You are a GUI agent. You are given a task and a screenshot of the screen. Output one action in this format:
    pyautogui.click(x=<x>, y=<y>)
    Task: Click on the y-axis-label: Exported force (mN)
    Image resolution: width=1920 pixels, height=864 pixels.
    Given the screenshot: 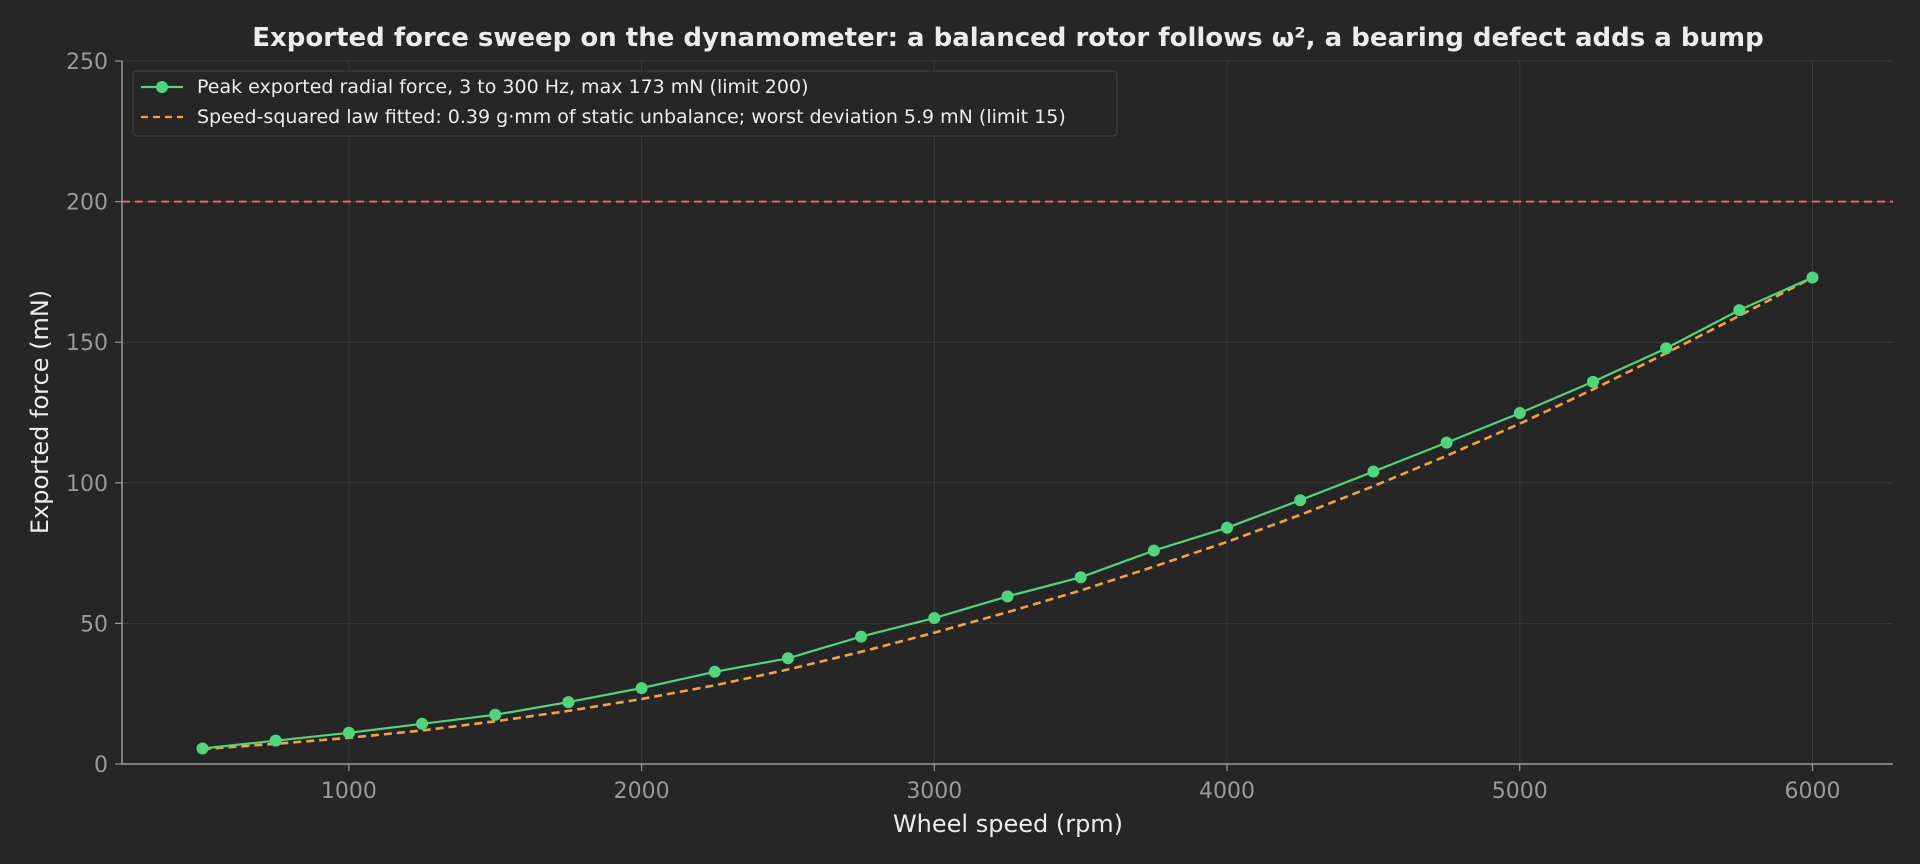 What is the action you would take?
    pyautogui.click(x=40, y=412)
    